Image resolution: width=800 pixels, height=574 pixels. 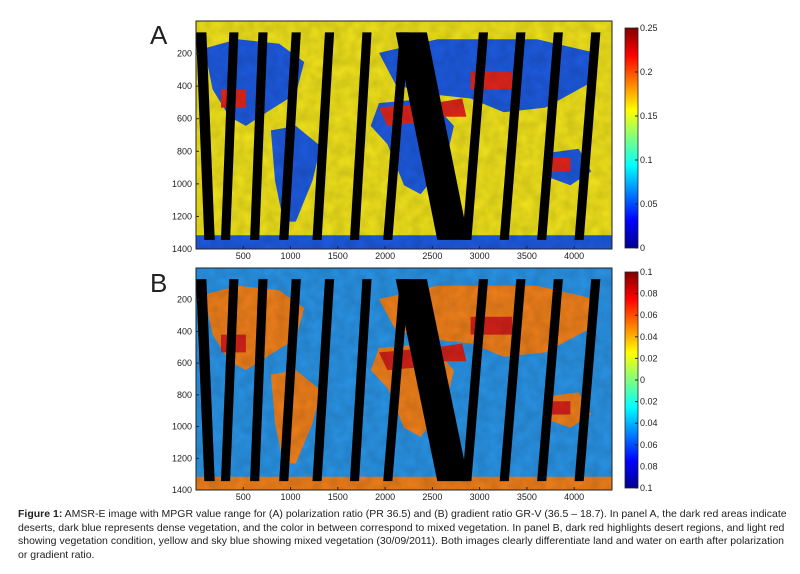 What do you see at coordinates (158, 283) in the screenshot?
I see `panel-label: B` at bounding box center [158, 283].